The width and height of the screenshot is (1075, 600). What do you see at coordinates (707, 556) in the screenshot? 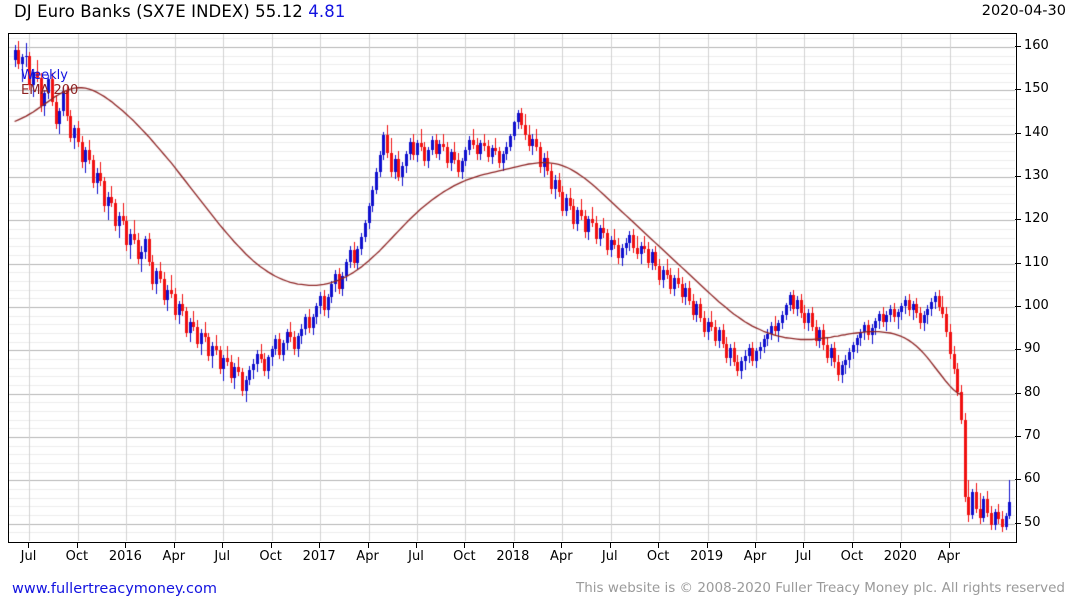
I see `x-tick-label: 2019` at bounding box center [707, 556].